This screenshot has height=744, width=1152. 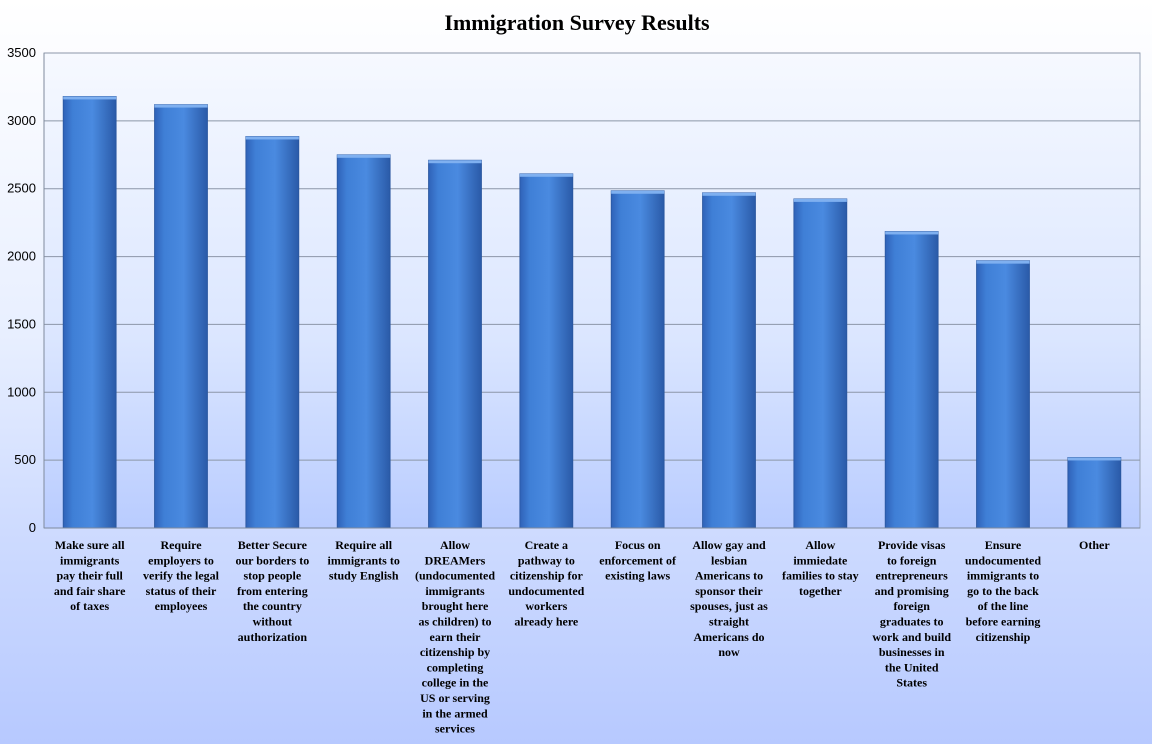 I want to click on chart-title: Immigration Survey Results, so click(x=577, y=22).